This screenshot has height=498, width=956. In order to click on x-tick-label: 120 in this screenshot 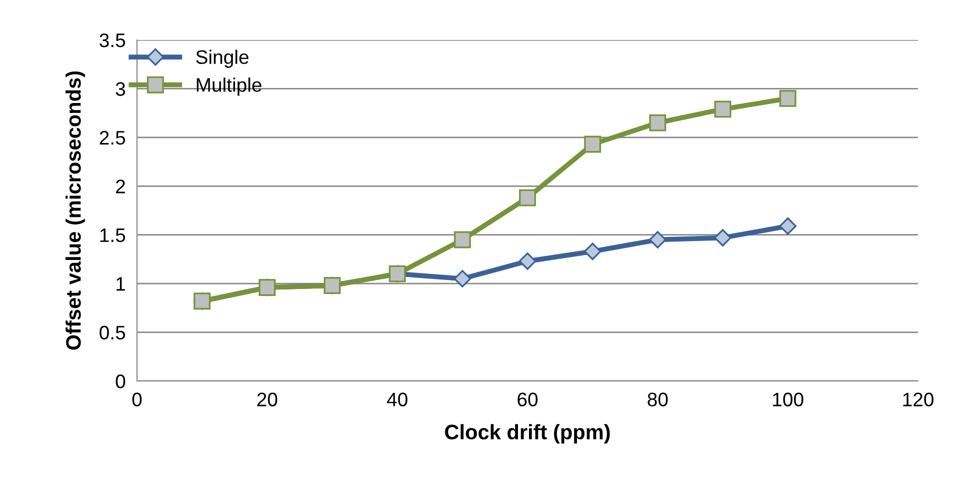, I will do `click(918, 399)`.